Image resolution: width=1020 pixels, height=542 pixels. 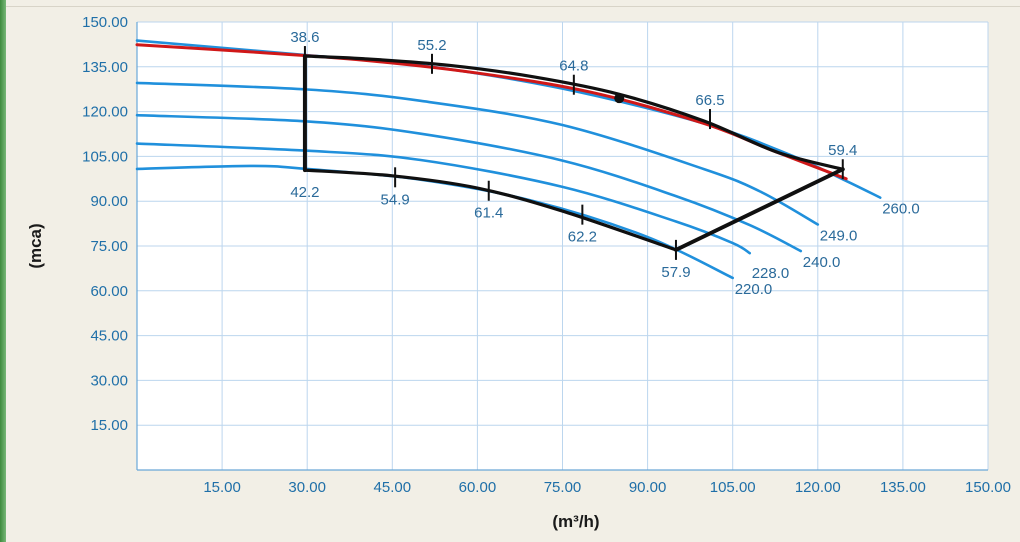 What do you see at coordinates (648, 487) in the screenshot?
I see `x-tick-label: 90.00` at bounding box center [648, 487].